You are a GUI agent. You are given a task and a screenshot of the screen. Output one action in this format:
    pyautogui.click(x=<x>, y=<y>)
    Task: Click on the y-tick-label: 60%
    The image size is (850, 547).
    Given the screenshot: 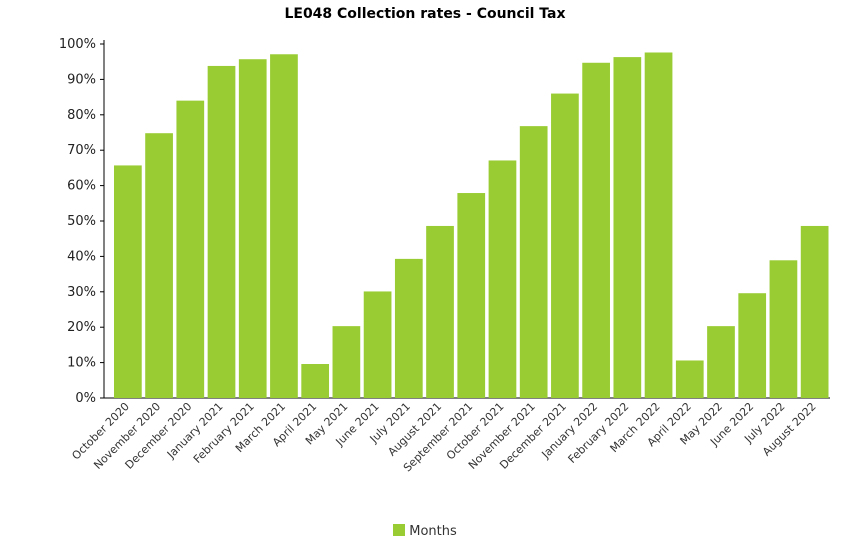 What is the action you would take?
    pyautogui.click(x=81, y=186)
    